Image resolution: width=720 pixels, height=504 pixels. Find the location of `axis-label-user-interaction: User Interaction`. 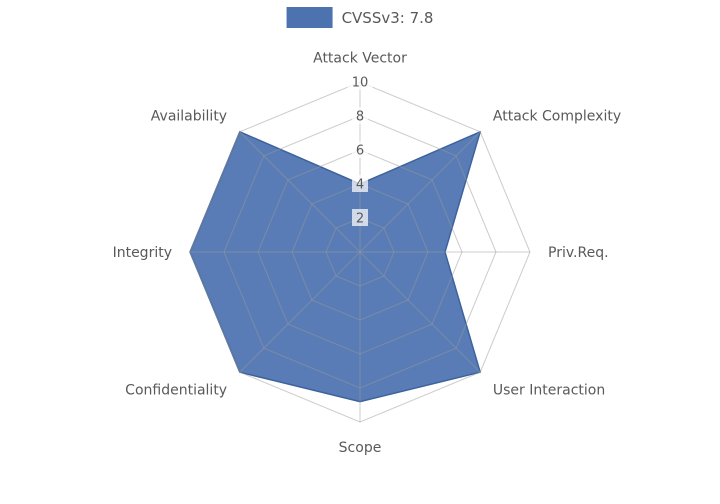

axis-label-user-interaction: User Interaction is located at coordinates (549, 391).